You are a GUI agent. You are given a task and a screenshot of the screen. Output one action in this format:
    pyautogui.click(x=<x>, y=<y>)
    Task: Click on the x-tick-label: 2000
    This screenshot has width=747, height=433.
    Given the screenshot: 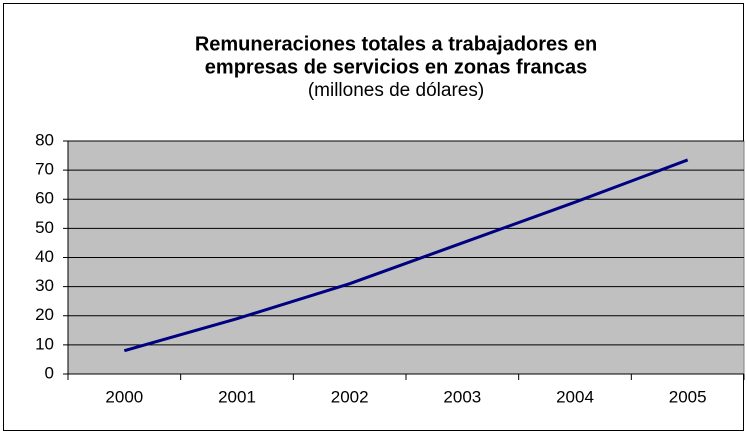 What is the action you would take?
    pyautogui.click(x=124, y=396)
    